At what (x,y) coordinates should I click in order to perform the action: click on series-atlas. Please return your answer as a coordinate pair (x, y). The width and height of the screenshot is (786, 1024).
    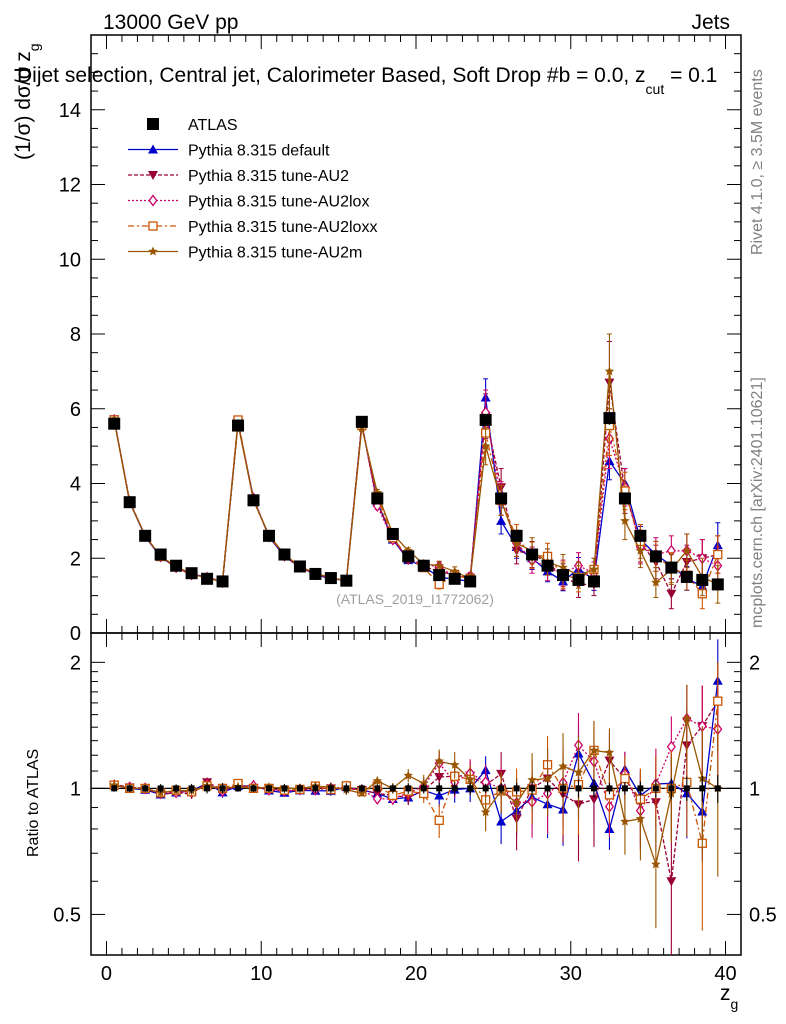
    Looking at the image, I should click on (416, 501).